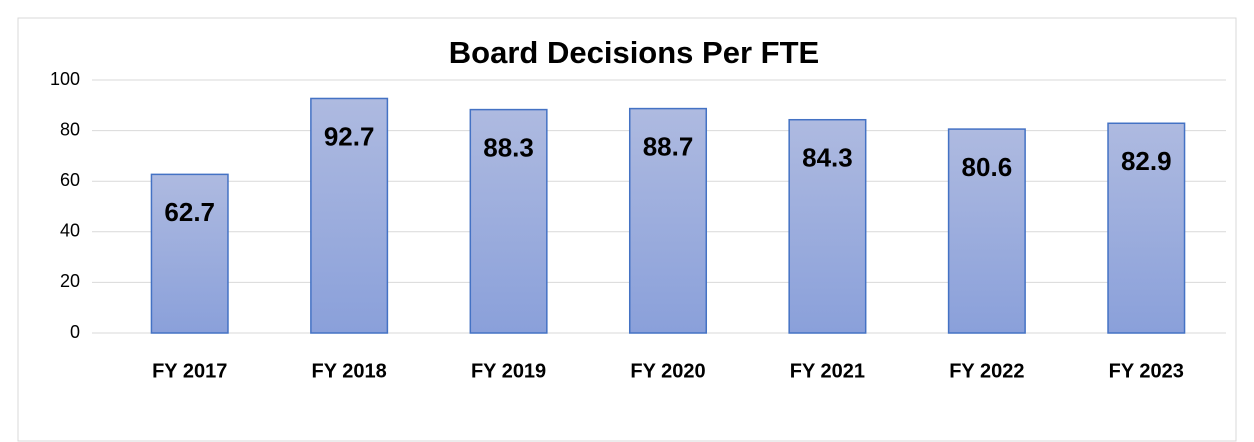 Image resolution: width=1254 pixels, height=442 pixels. What do you see at coordinates (668, 146) in the screenshot?
I see `data-label: 88.7` at bounding box center [668, 146].